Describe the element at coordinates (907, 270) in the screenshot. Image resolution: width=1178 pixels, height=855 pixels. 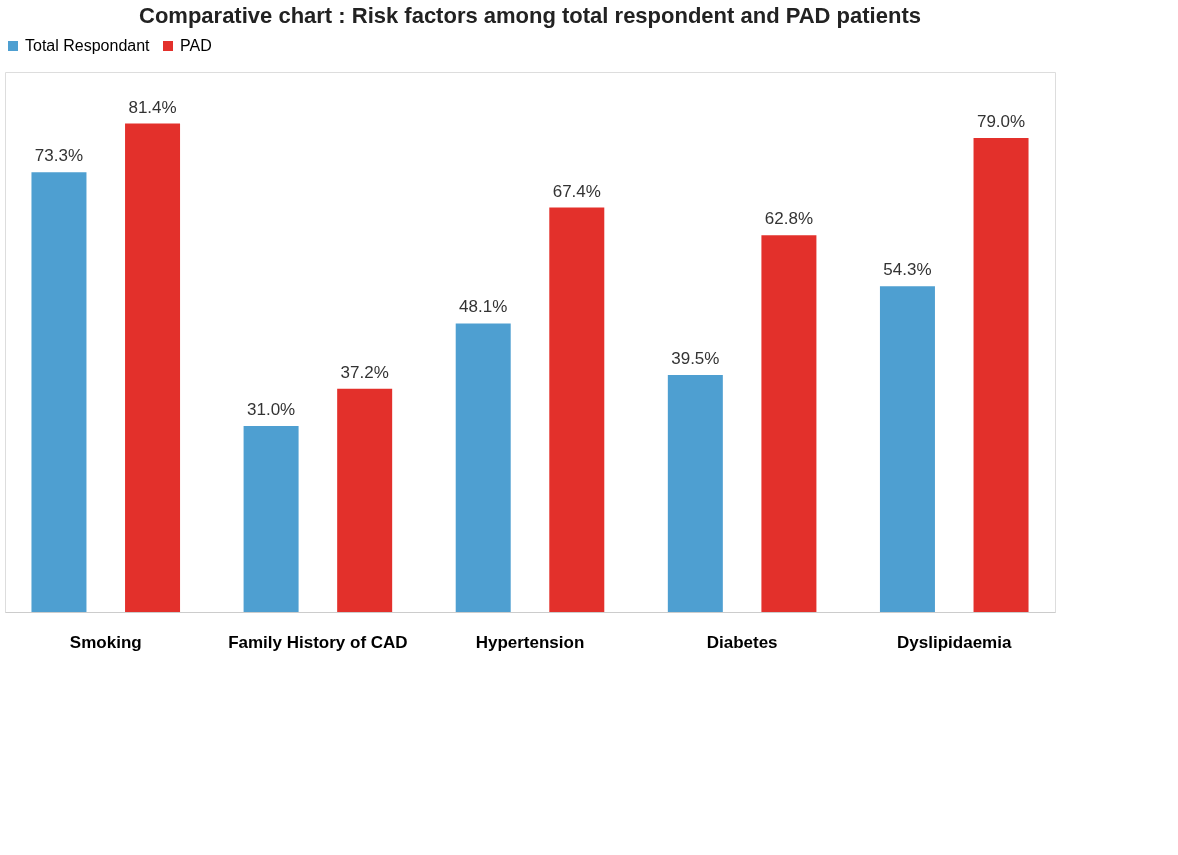
I see `data-label: 54.3%` at that location.